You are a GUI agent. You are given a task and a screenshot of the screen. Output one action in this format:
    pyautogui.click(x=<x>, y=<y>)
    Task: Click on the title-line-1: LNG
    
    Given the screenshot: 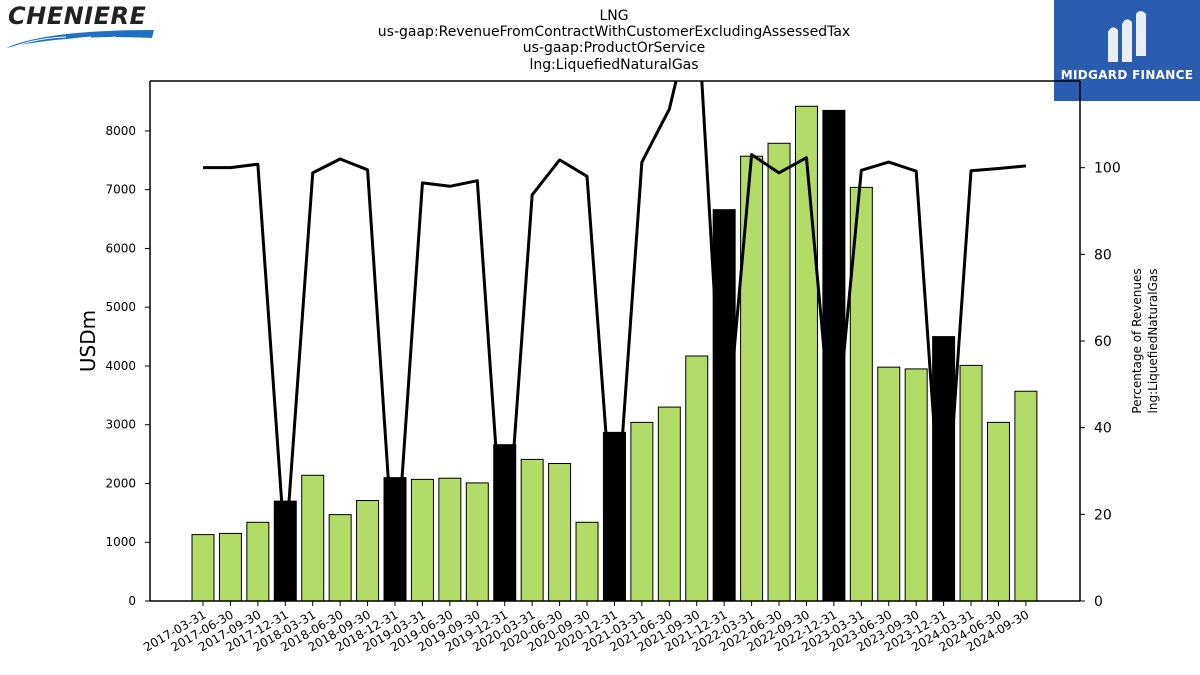 What is the action you would take?
    pyautogui.click(x=613, y=16)
    